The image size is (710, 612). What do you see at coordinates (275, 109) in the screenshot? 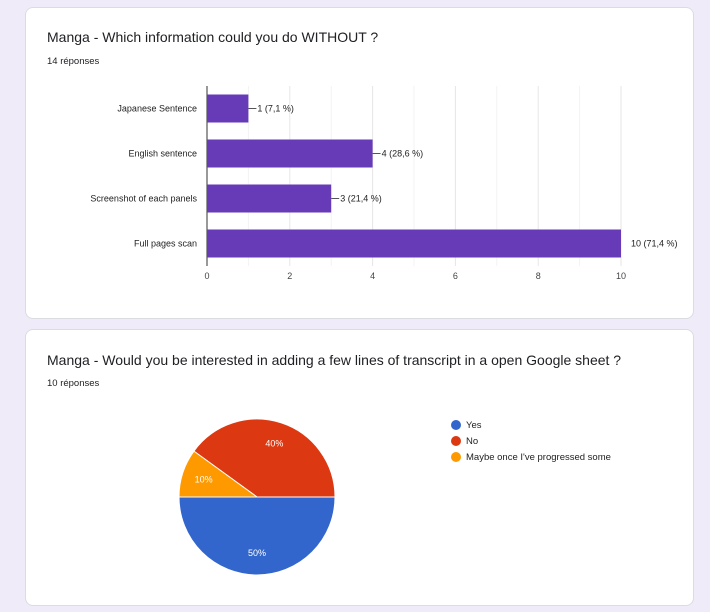
I see `bar-data-label: 1 (7,1 %)` at bounding box center [275, 109].